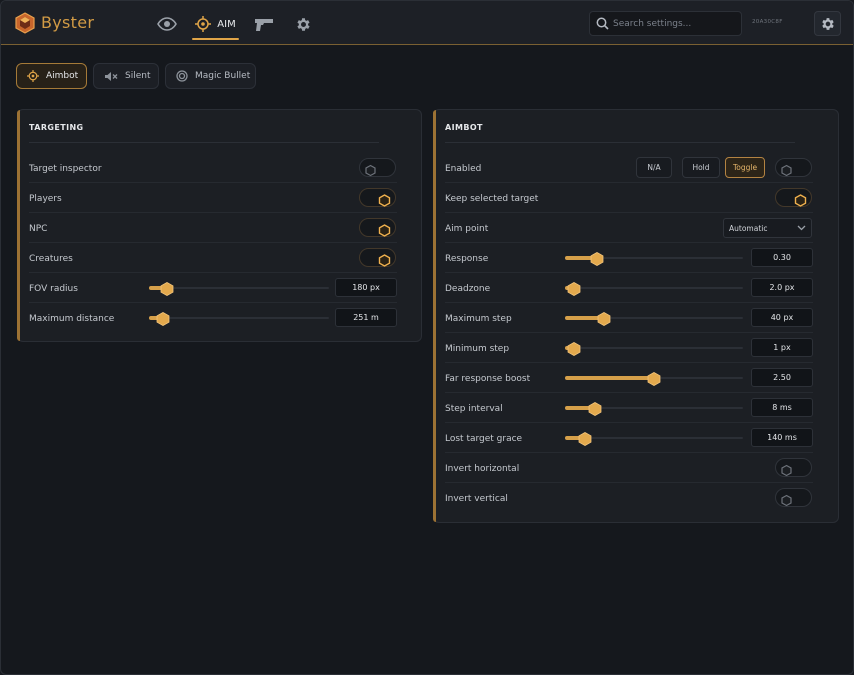 This screenshot has width=854, height=675. Describe the element at coordinates (468, 289) in the screenshot. I see `setting-label: Deadzone` at that location.